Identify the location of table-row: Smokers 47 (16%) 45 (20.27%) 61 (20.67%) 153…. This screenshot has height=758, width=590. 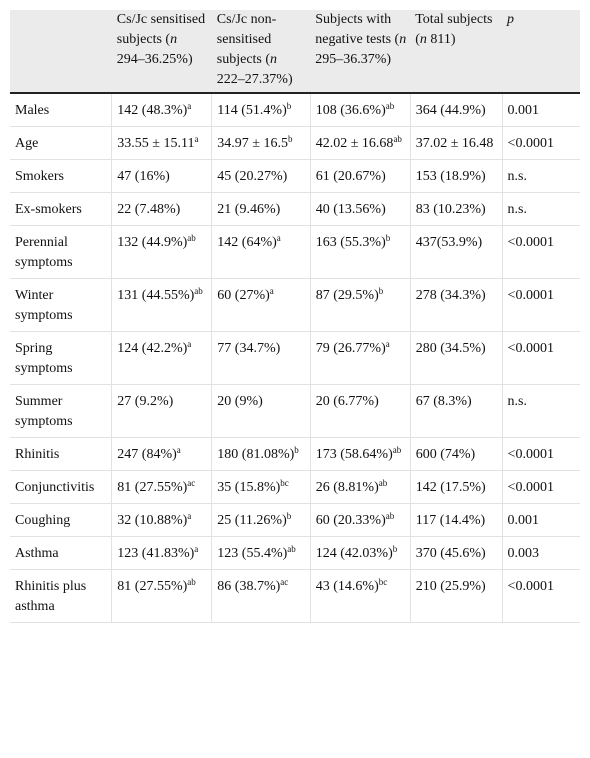
(295, 176).